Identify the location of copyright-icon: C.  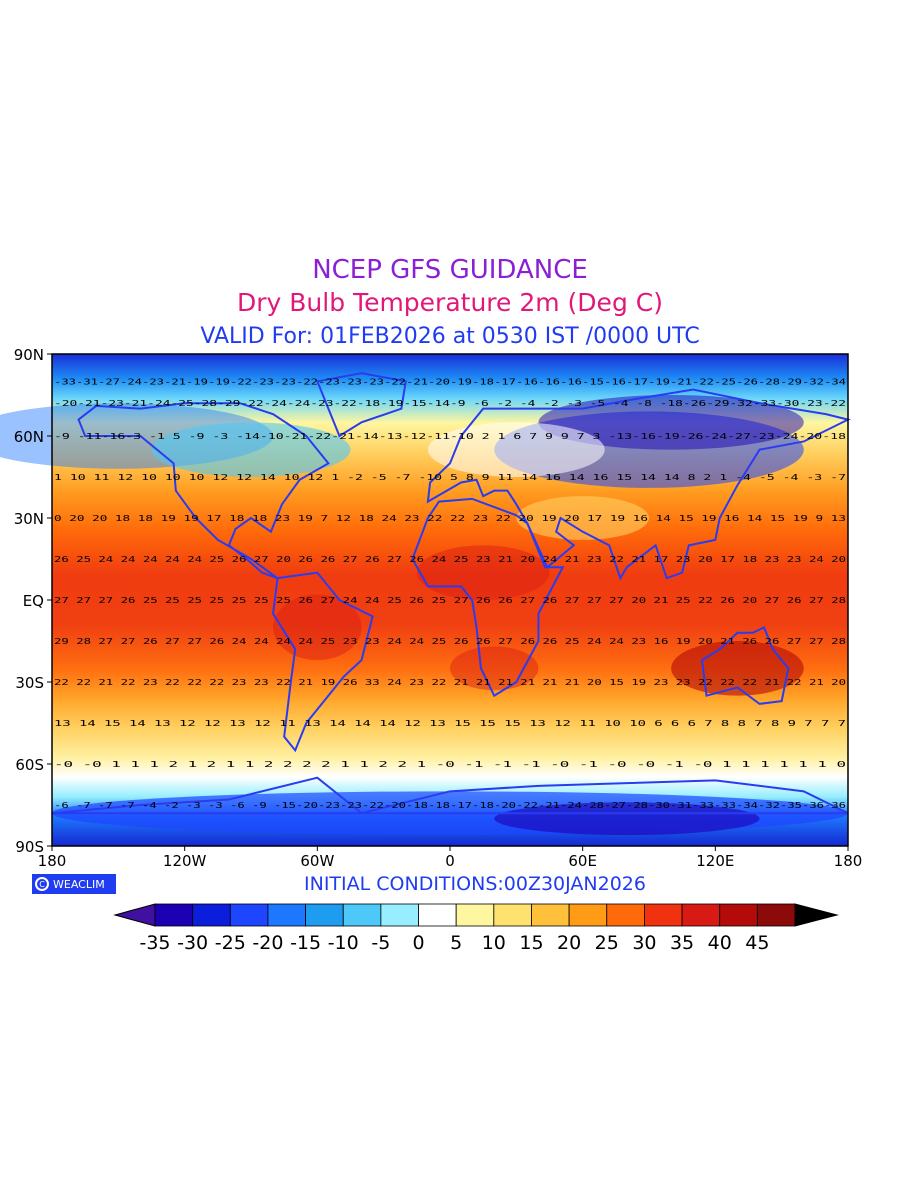
(42, 884).